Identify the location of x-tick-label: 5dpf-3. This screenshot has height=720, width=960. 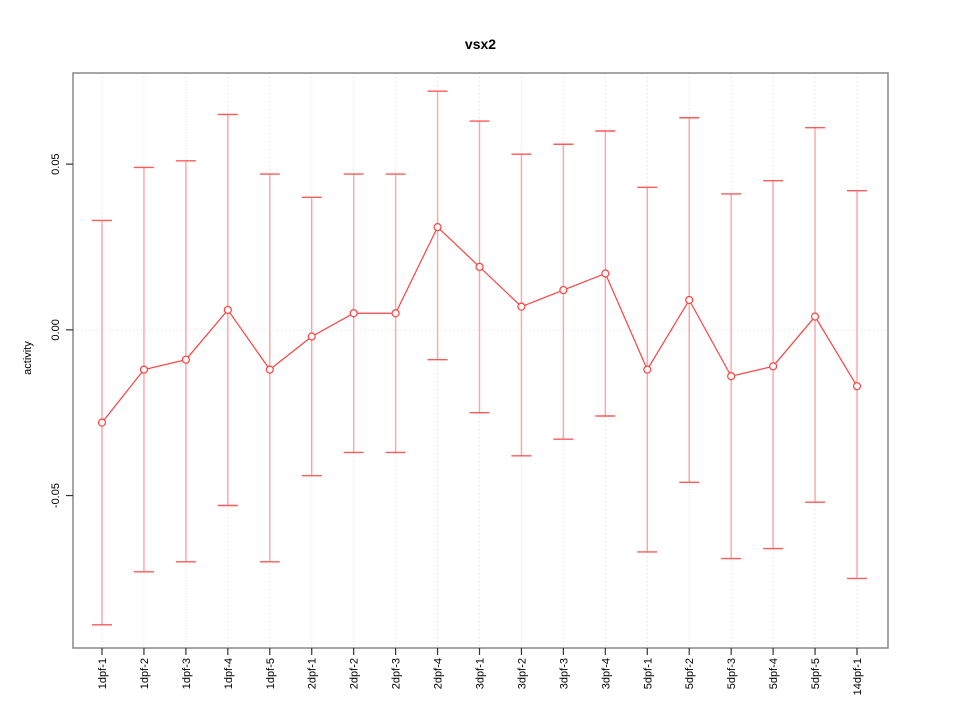
(732, 673).